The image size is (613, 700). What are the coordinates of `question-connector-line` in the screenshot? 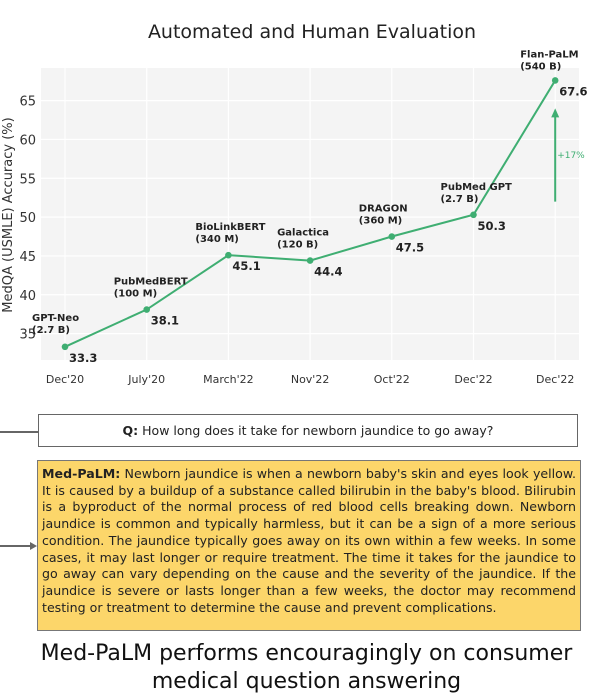 It's located at (19, 432).